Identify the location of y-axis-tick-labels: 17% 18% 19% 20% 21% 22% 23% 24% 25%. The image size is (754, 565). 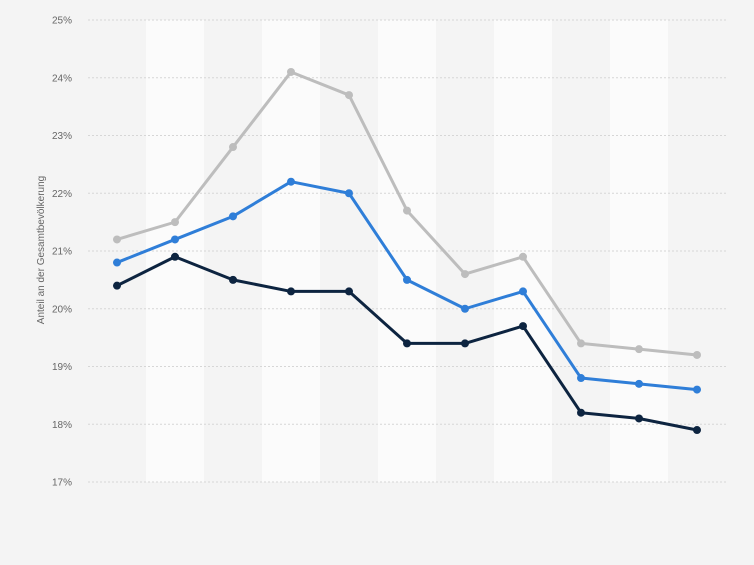
(62, 252).